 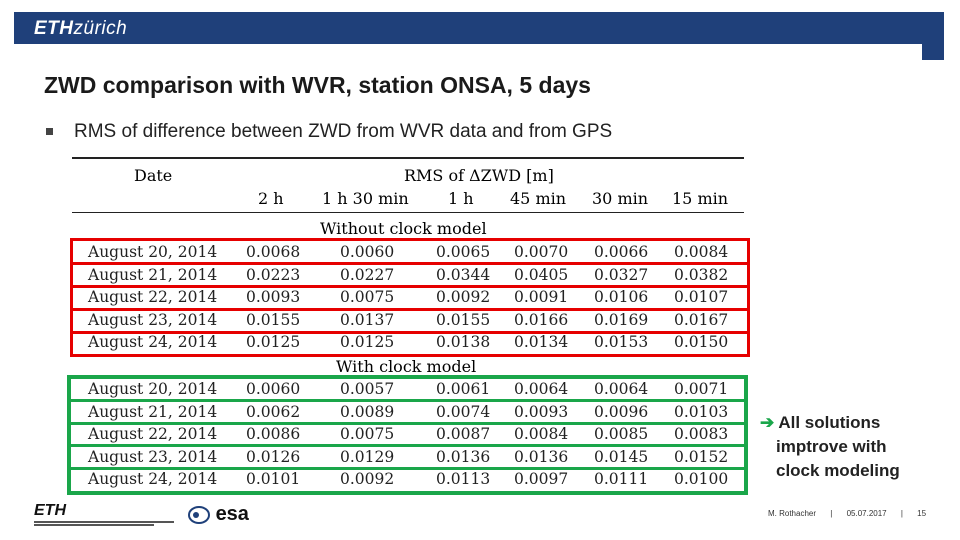 I want to click on arrow-right-icon: ➔, so click(x=767, y=422).